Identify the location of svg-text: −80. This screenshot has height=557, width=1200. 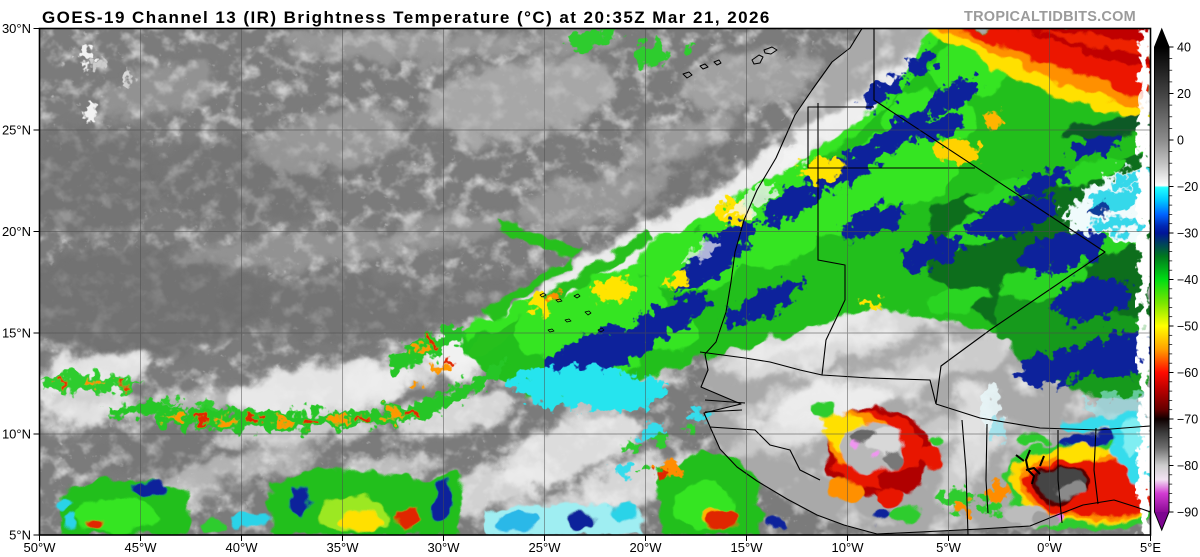
(1187, 466).